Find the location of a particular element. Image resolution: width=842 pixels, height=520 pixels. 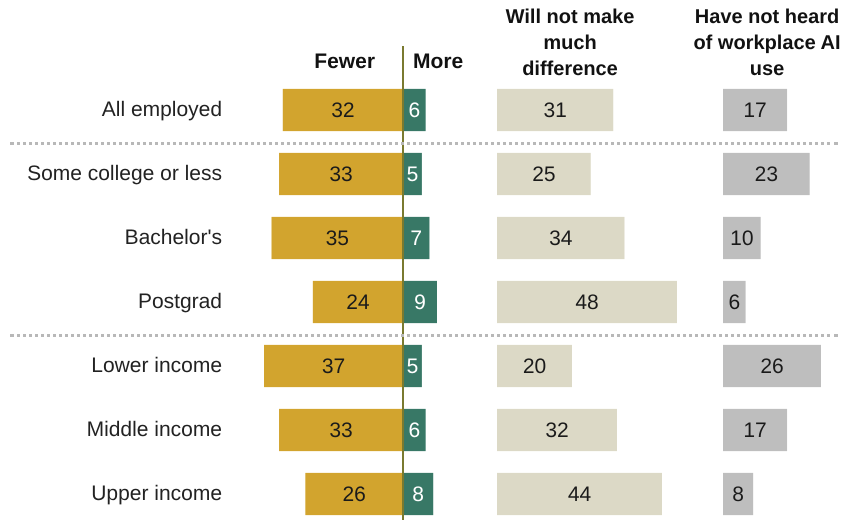

data-label: 7 is located at coordinates (416, 238).